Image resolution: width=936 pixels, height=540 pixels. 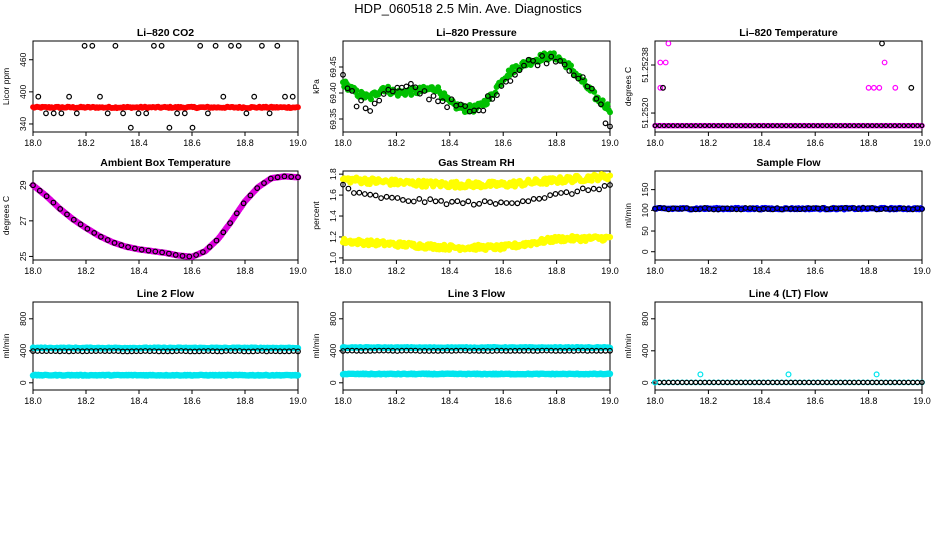 I want to click on y-tick-label: 1.6, so click(x=333, y=195).